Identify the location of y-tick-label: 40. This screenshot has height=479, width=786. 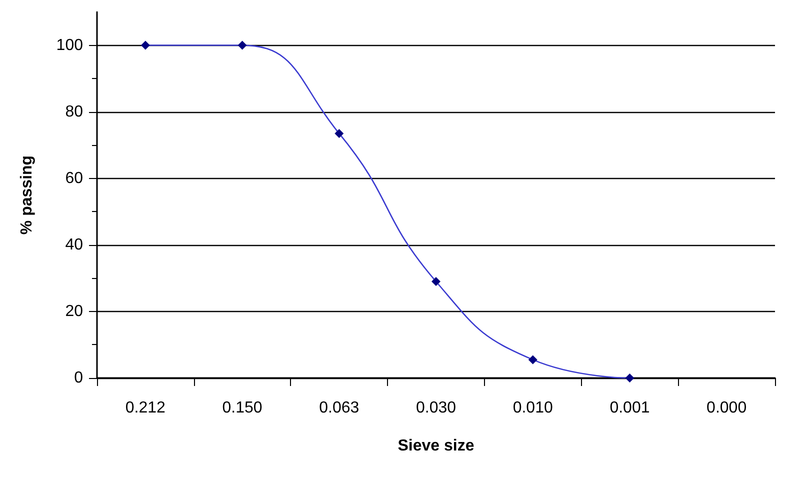
(74, 245).